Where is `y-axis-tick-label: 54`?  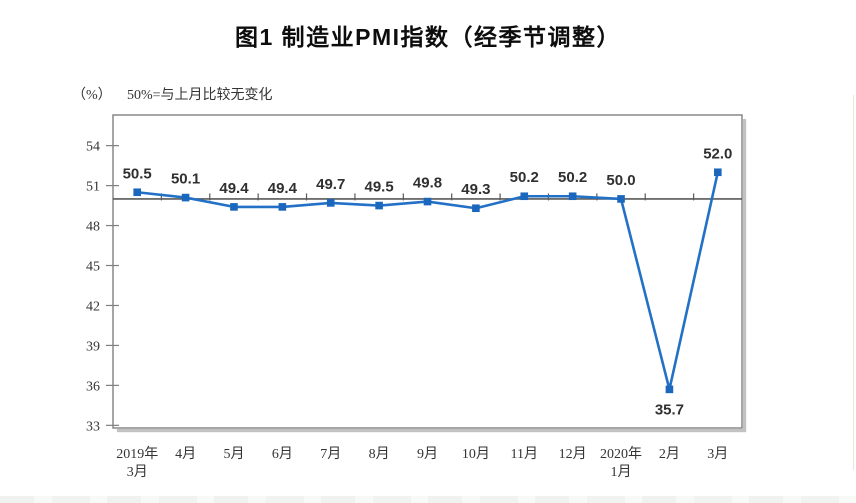
y-axis-tick-label: 54 is located at coordinates (93, 147).